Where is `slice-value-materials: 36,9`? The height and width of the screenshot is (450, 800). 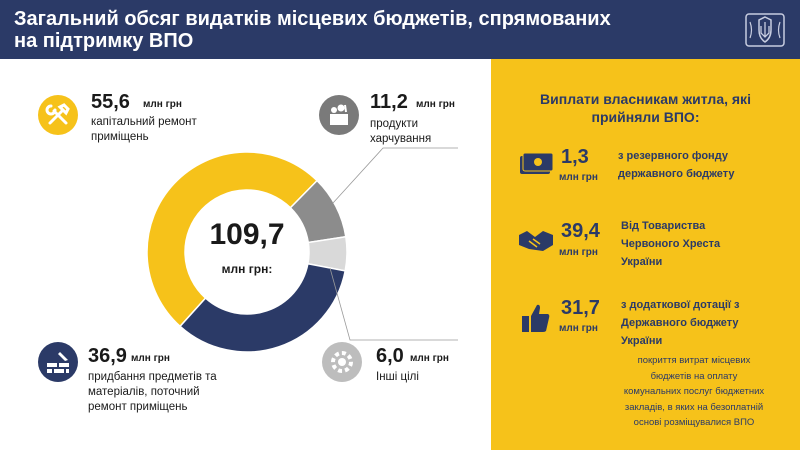
slice-value-materials: 36,9 is located at coordinates (107, 356).